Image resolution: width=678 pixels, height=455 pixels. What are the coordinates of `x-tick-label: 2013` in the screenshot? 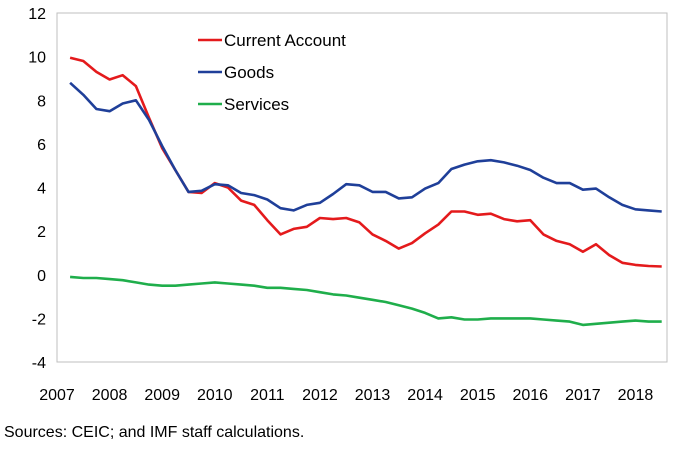 It's located at (373, 395).